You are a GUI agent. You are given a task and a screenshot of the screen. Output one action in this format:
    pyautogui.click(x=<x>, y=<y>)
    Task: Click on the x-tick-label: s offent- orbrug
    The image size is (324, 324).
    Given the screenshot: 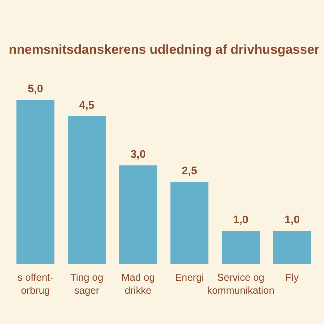 What is the action you would take?
    pyautogui.click(x=36, y=285)
    